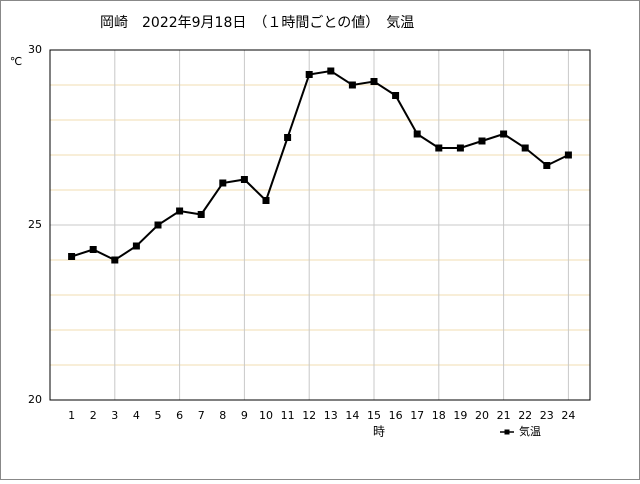 The image size is (640, 484). What do you see at coordinates (547, 415) in the screenshot?
I see `x-tick-label: 23` at bounding box center [547, 415].